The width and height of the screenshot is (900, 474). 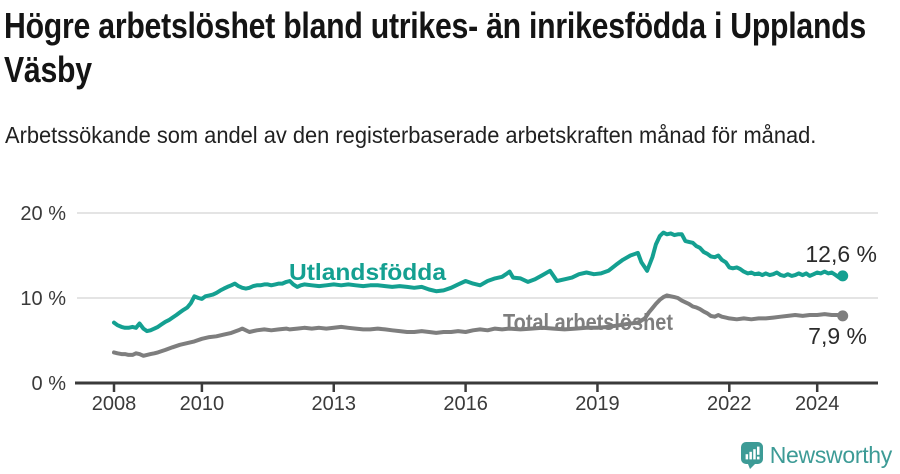 I want to click on newsworthy-logo-icon, so click(x=751, y=455).